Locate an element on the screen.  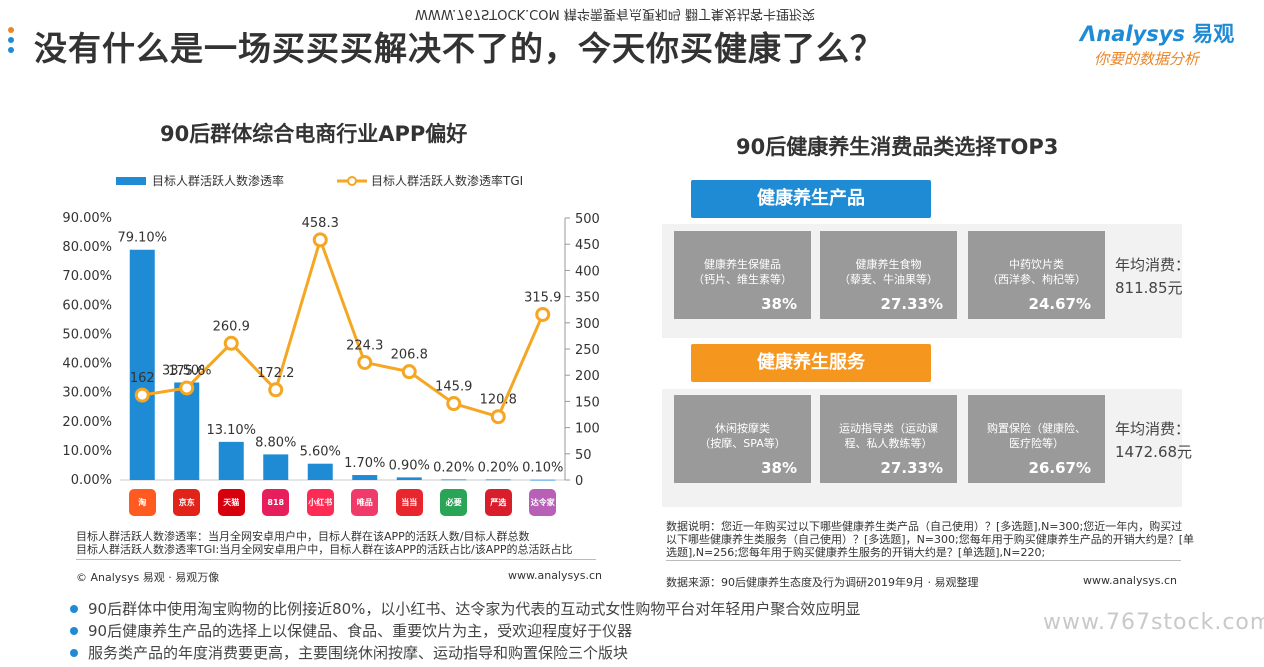
page-title: 没有什么是一场买买买解决不了的，今天你买健康了么？ is located at coordinates (459, 48).